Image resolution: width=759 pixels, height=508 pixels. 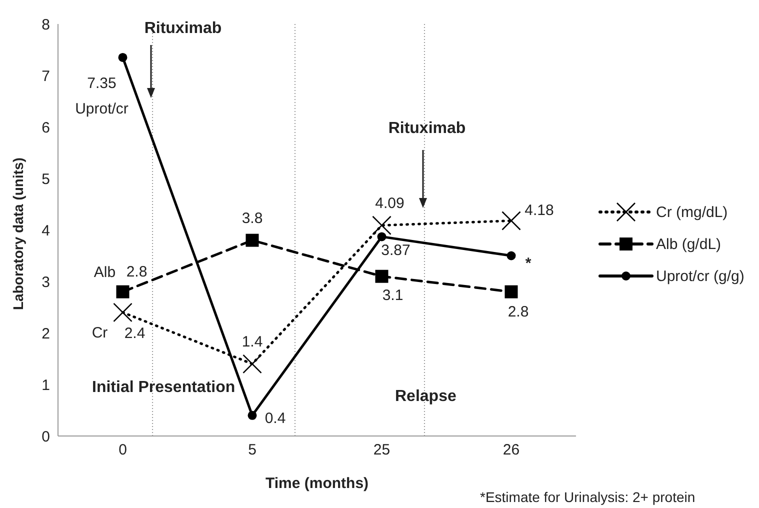 I want to click on data-label: 2.4, so click(x=135, y=333).